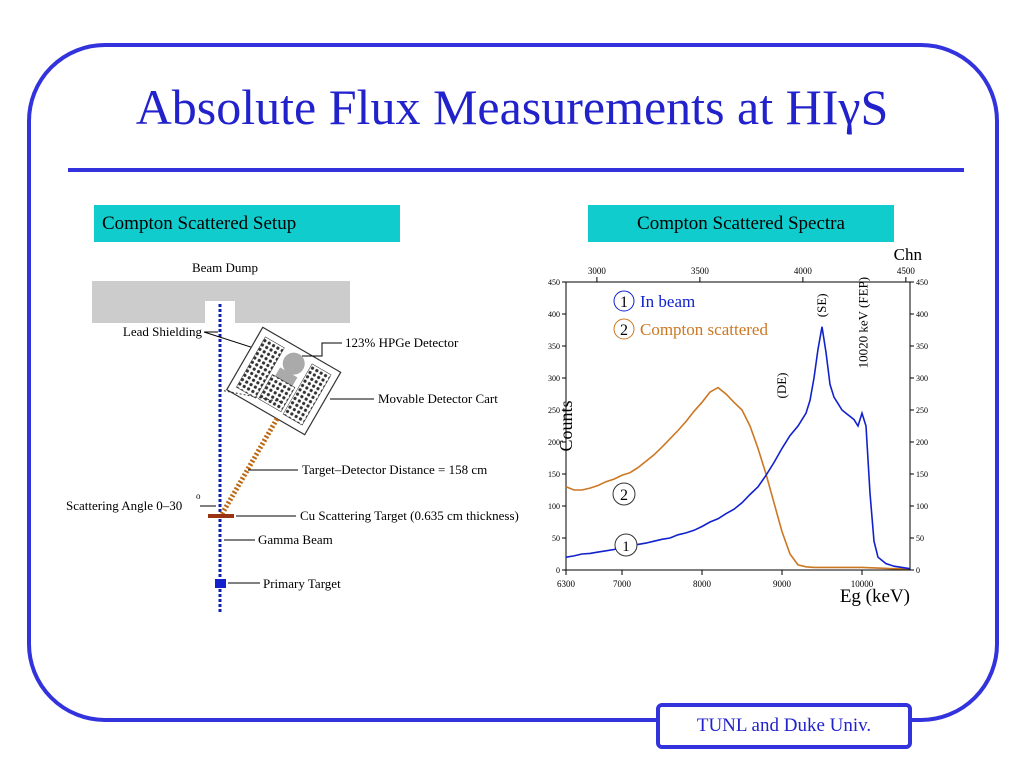  What do you see at coordinates (286, 377) in the screenshot?
I see `detector-body` at bounding box center [286, 377].